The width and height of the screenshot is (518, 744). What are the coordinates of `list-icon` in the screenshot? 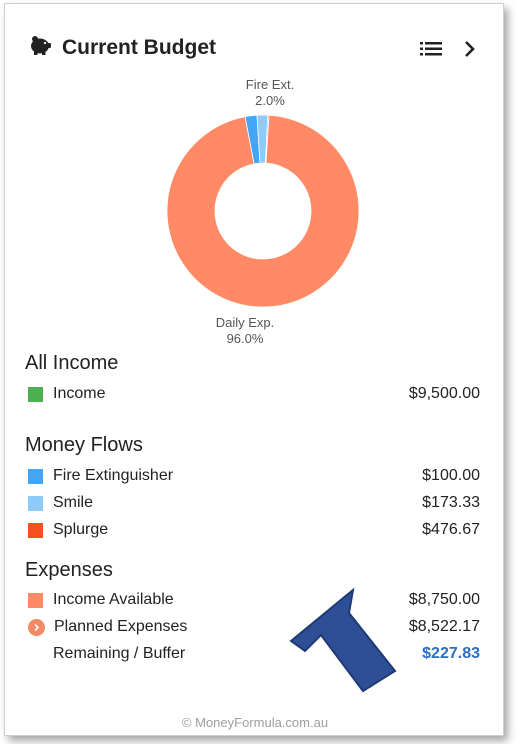 It's located at (431, 51).